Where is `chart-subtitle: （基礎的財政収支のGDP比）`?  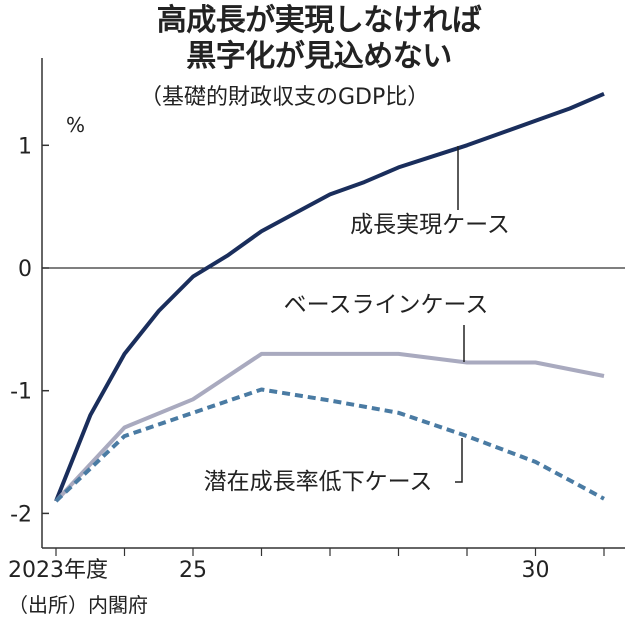 chart-subtitle: （基礎的財政収支のGDP比） is located at coordinates (285, 97).